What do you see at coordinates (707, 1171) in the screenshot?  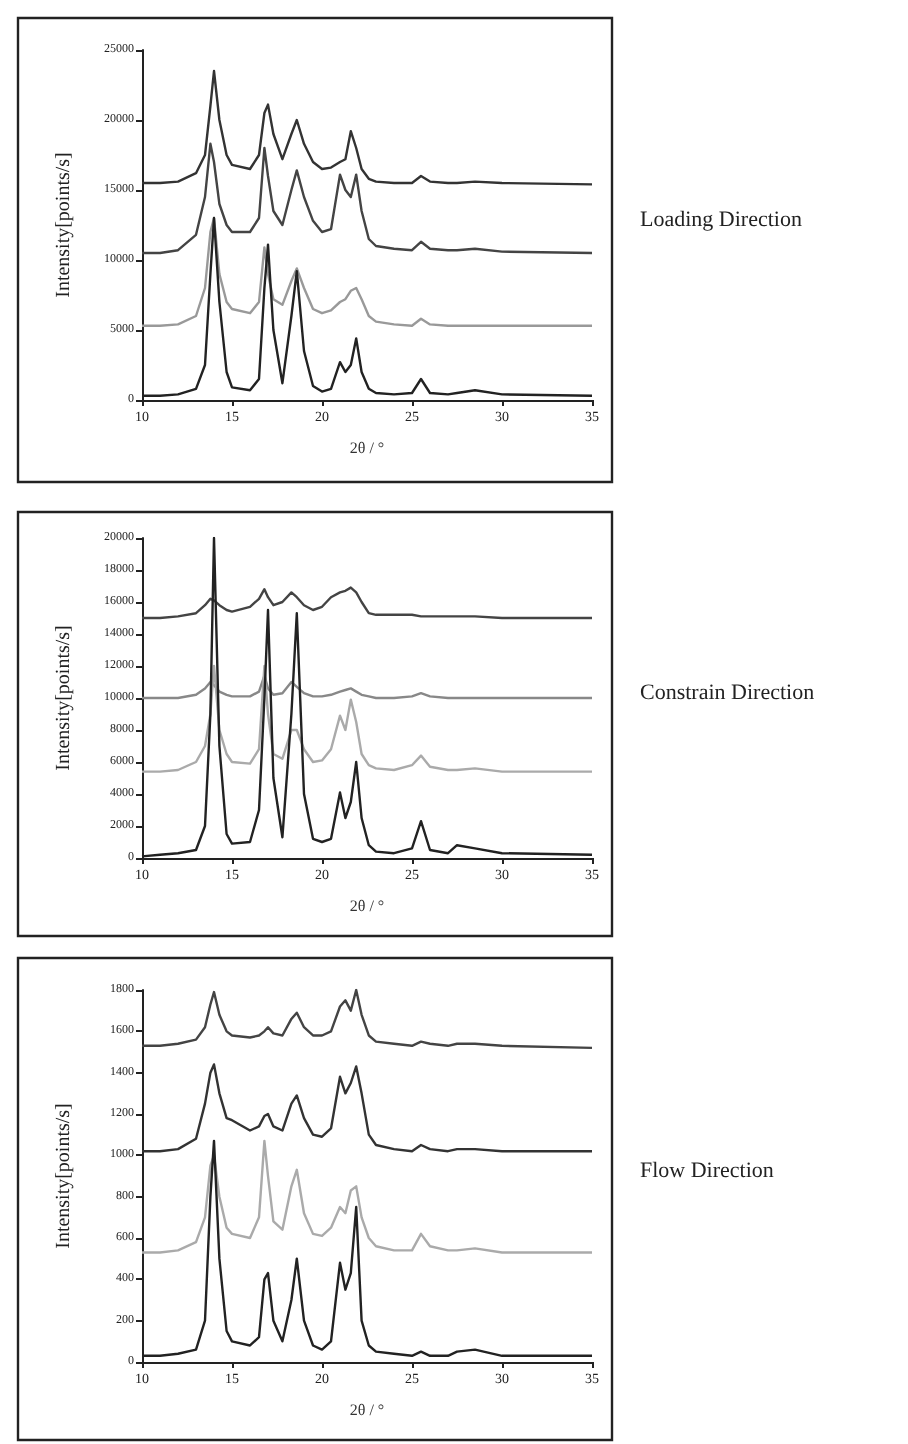 I see `text: Flow Direction` at bounding box center [707, 1171].